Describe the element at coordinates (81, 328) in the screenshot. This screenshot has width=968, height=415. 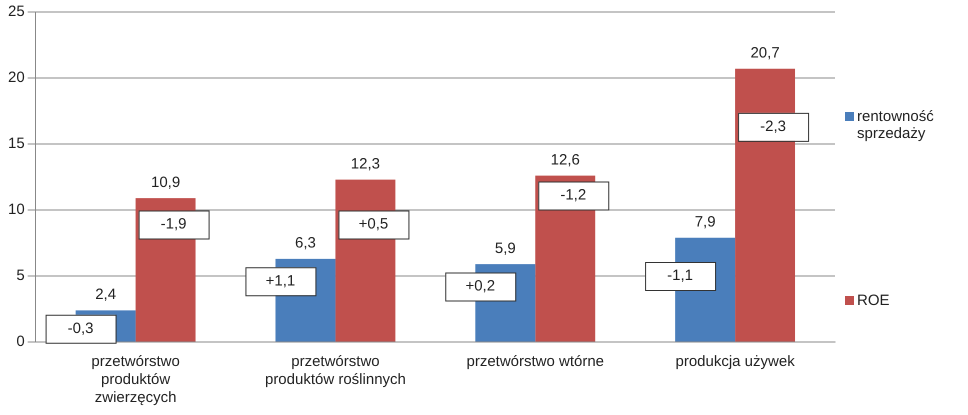
I see `annotation: -0,3` at that location.